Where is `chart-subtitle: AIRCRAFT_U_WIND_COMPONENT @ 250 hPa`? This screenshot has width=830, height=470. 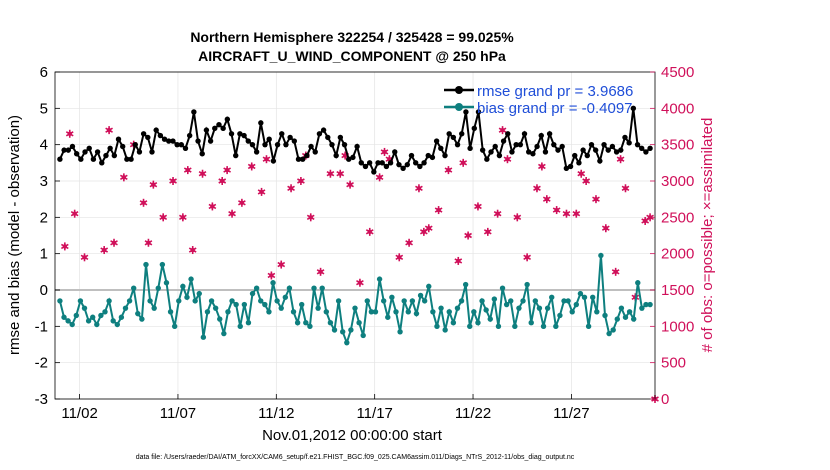 chart-subtitle: AIRCRAFT_U_WIND_COMPONENT @ 250 hPa is located at coordinates (352, 56).